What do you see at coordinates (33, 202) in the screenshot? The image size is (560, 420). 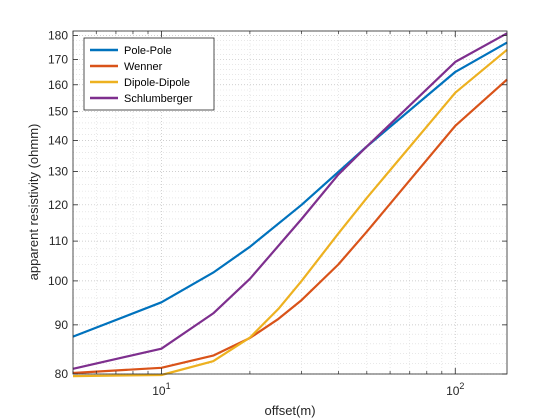 I see `y-axis-label: apparent resistivity (ohmm)` at bounding box center [33, 202].